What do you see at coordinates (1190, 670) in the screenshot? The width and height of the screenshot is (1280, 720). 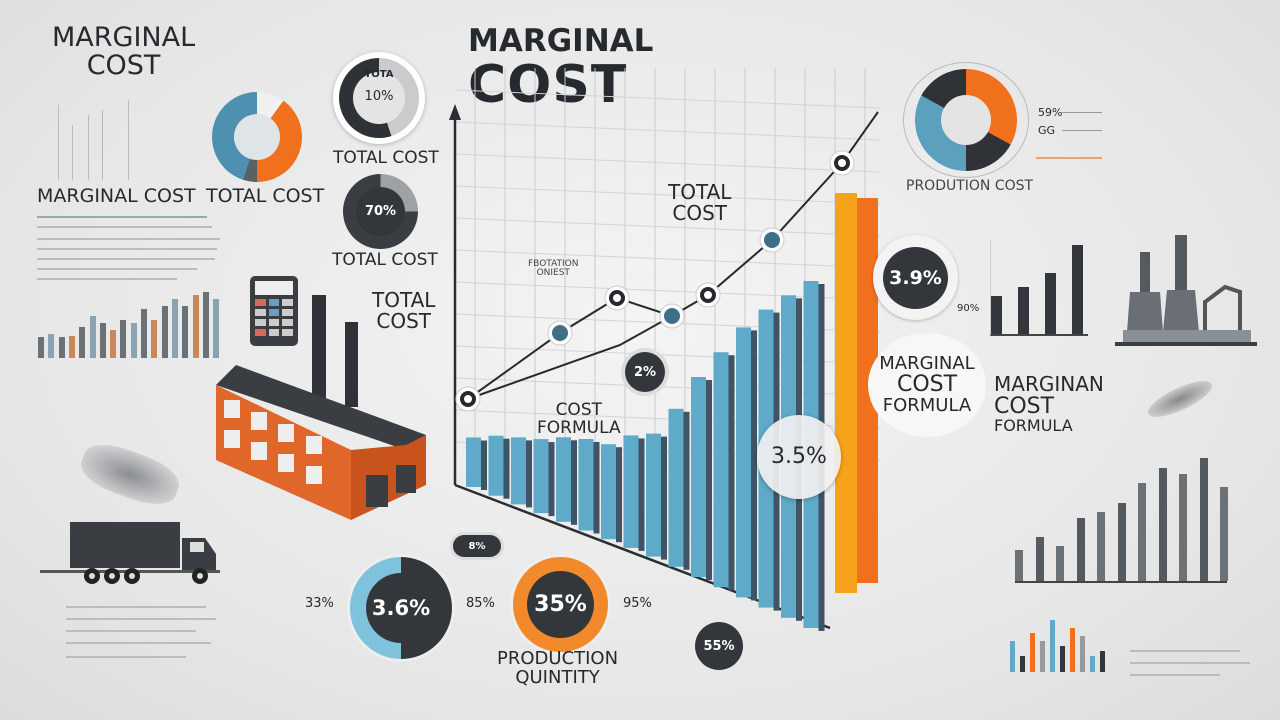 I see `text-paragraph` at bounding box center [1190, 670].